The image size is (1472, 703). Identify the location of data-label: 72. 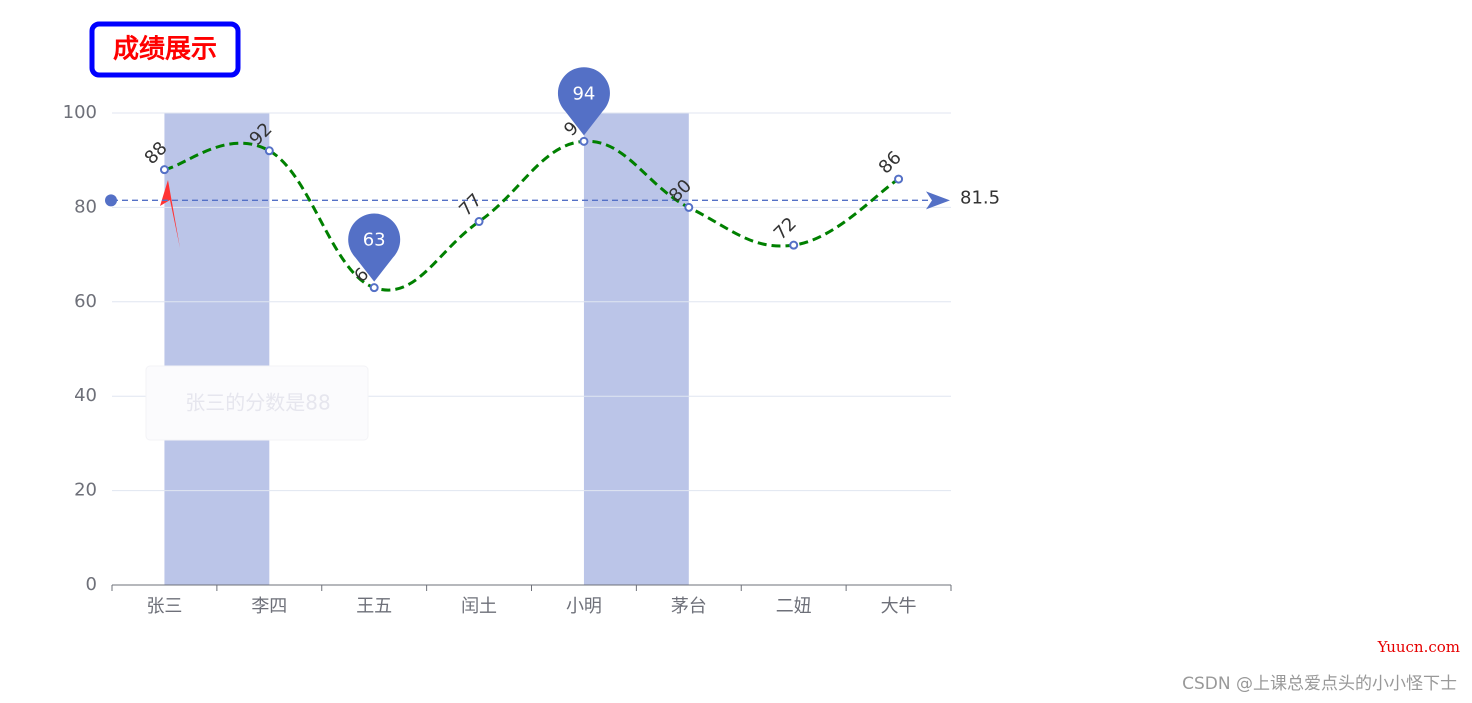
(785, 228).